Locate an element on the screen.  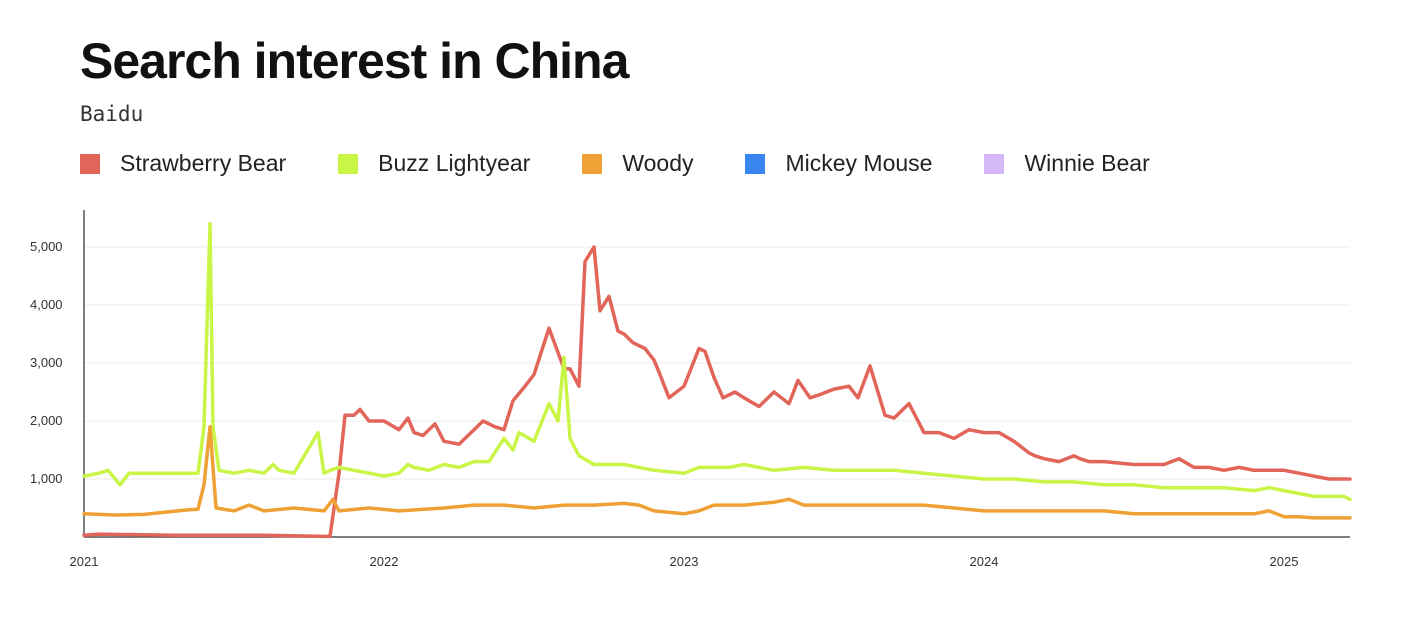
legend-label-woody: Woody is located at coordinates (658, 163).